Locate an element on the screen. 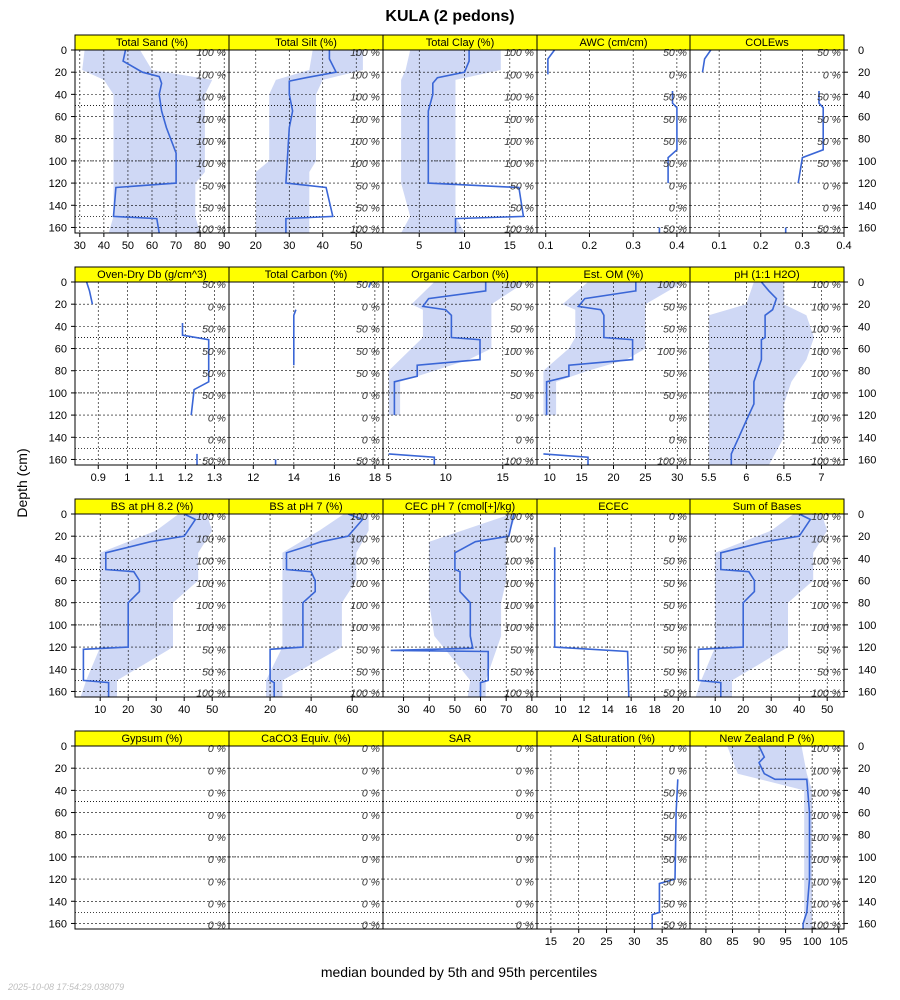 The width and height of the screenshot is (900, 1000). panel-title: COLEws is located at coordinates (767, 43).